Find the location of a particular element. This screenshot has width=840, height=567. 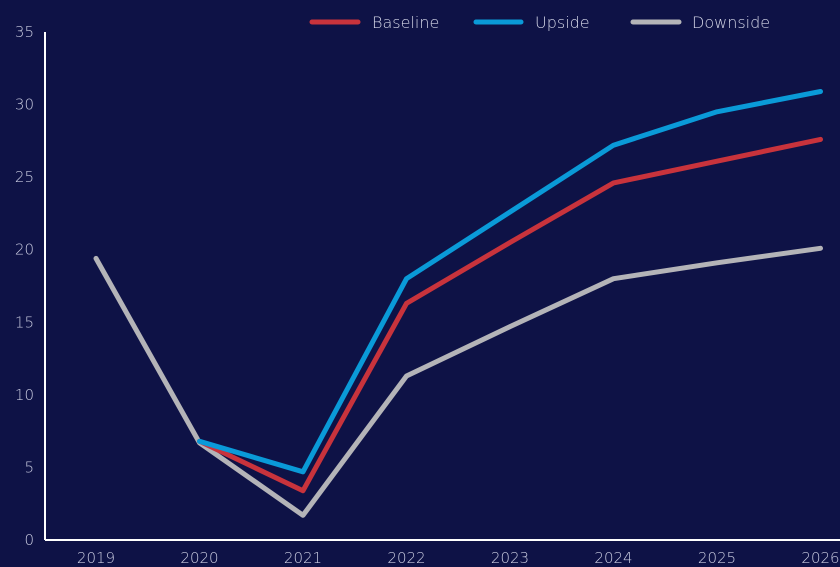

x-tick-label: 2020 is located at coordinates (199, 558).